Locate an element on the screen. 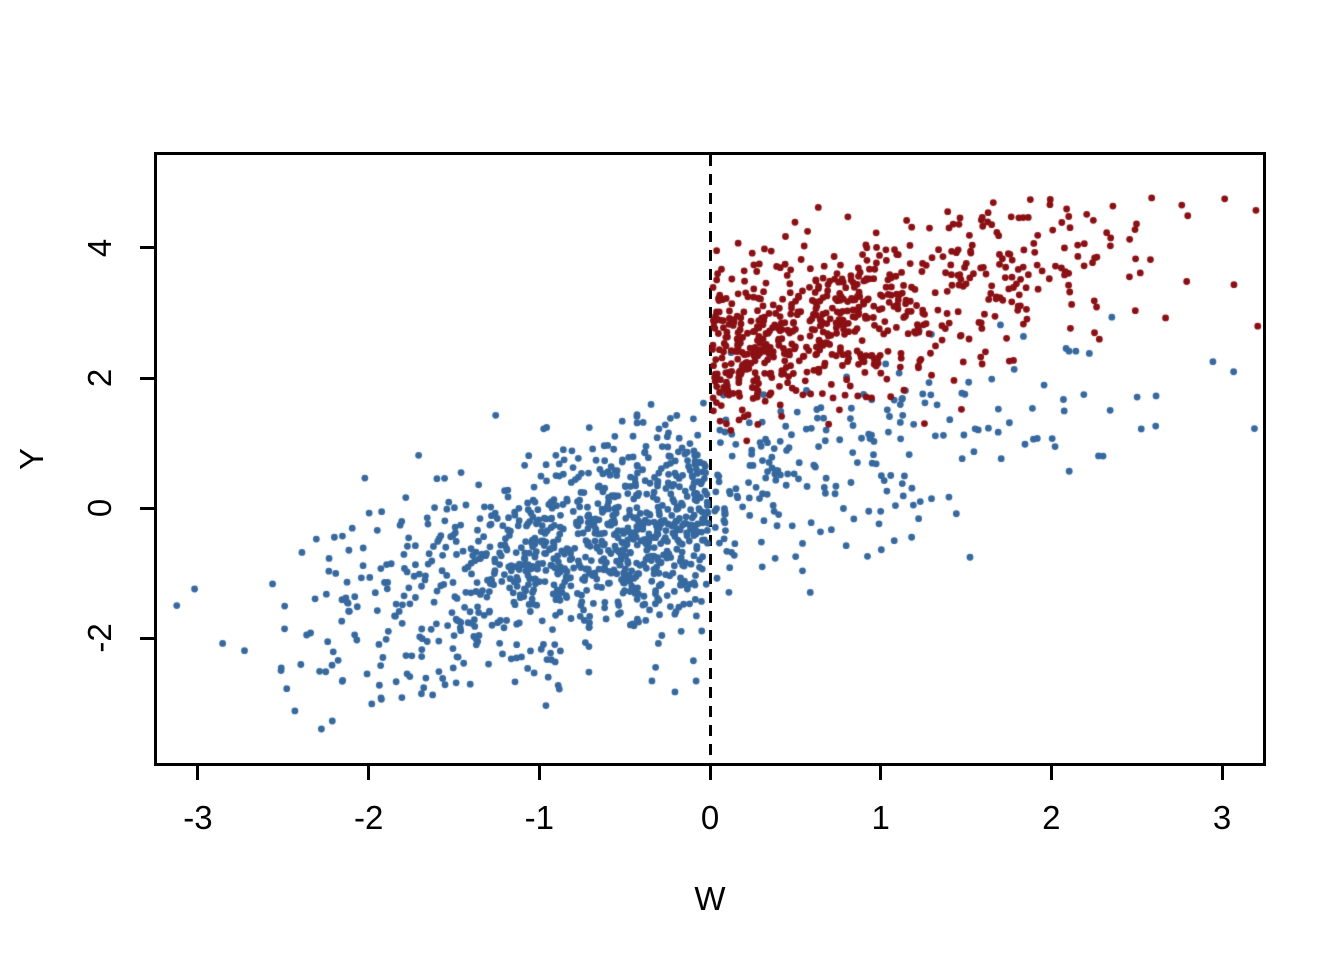  y-axis-title: Y is located at coordinates (31, 459).